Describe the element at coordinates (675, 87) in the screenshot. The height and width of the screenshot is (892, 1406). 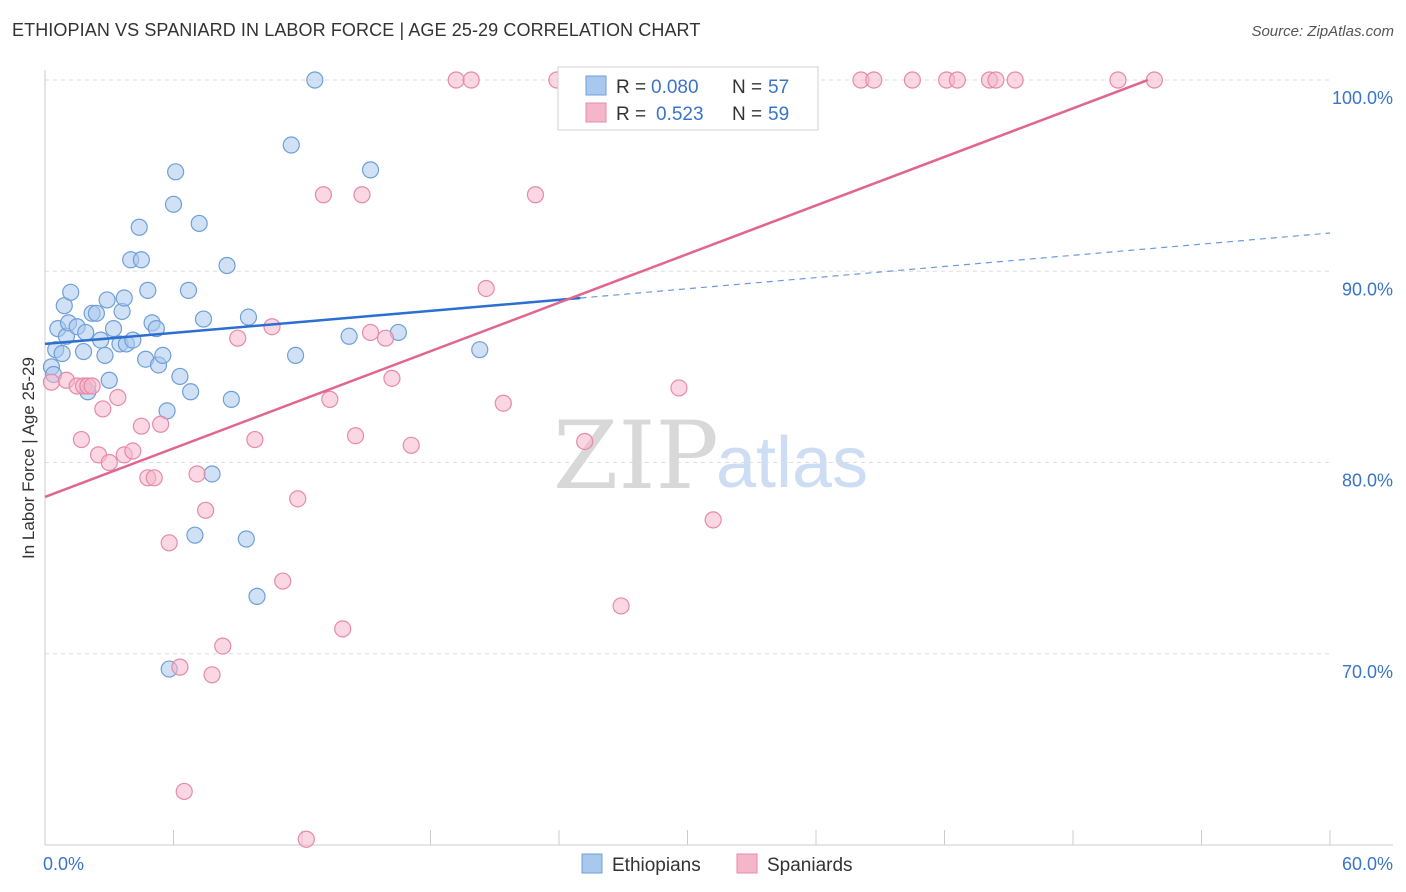
I see `legend-r-value-1: 0.080` at that location.